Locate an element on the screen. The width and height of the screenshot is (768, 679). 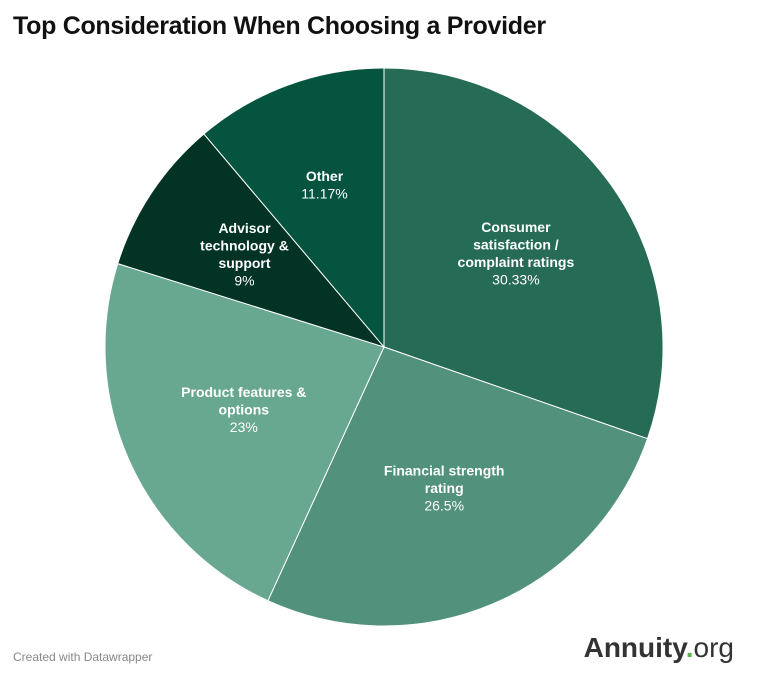
slice-label-name-line: complaint ratings is located at coordinates (516, 262).